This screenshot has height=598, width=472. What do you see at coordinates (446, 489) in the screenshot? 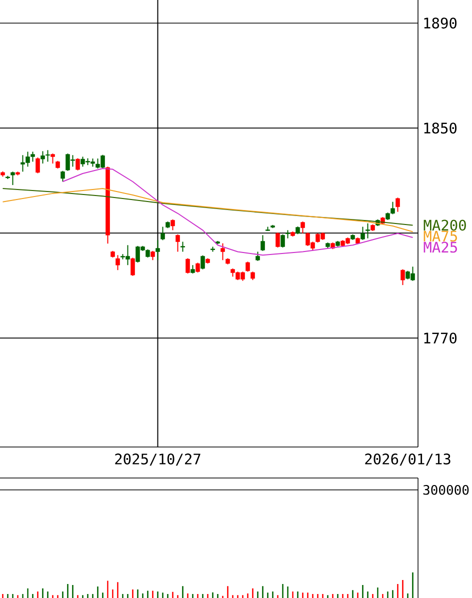
I see `y-tick-label: 300000` at bounding box center [446, 489].